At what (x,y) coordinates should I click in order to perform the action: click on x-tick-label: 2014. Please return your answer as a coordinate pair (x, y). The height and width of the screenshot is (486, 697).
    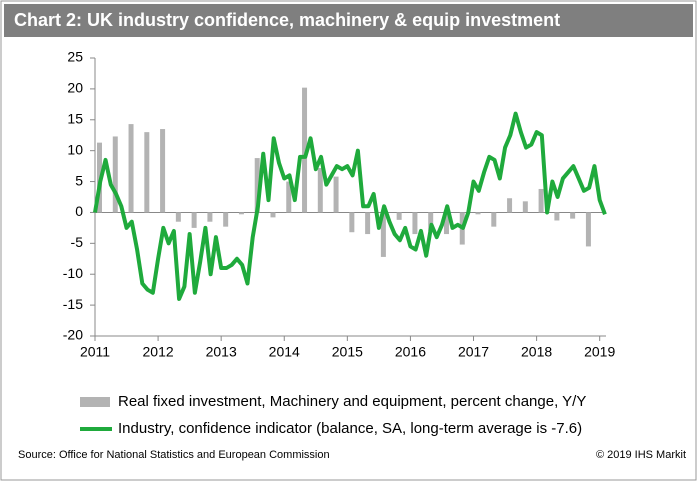
    Looking at the image, I should click on (284, 352).